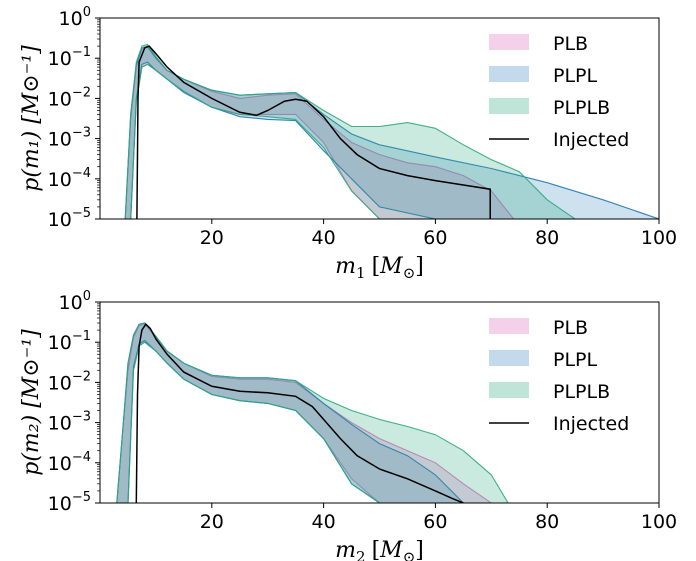 This screenshot has width=696, height=561. What do you see at coordinates (31, 402) in the screenshot?
I see `y-axis-label: p(m₂) [M⊙⁻¹]` at bounding box center [31, 402].